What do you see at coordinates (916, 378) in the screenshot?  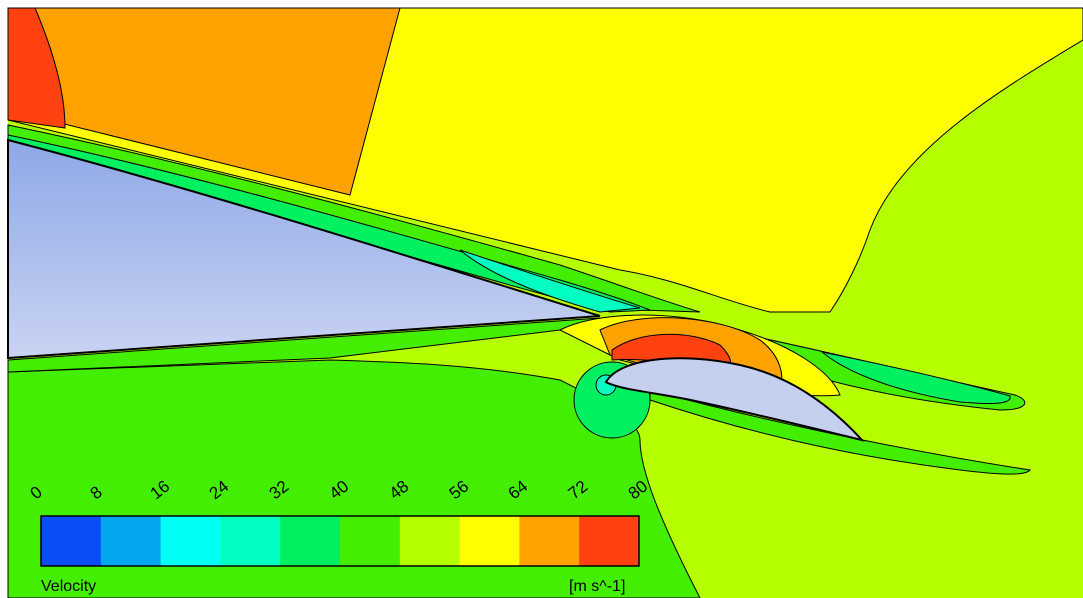 I see `flap-wake-teal` at bounding box center [916, 378].